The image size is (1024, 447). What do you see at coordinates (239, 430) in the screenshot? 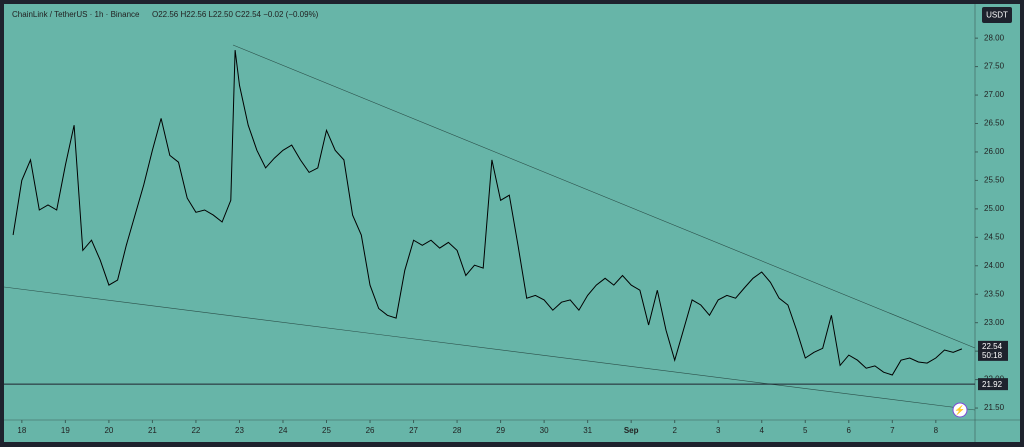
I see `x-tick-label: 23` at bounding box center [239, 430].